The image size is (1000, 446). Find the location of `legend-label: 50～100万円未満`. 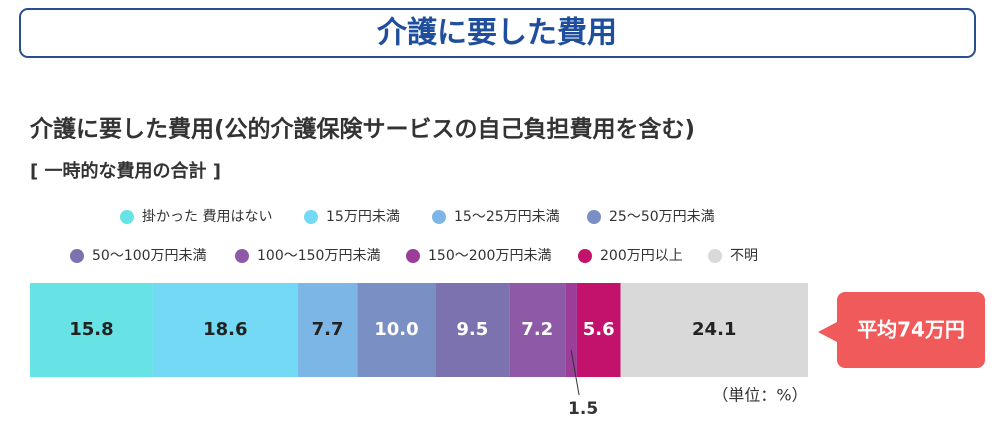

legend-label: 50～100万円未満 is located at coordinates (149, 256).